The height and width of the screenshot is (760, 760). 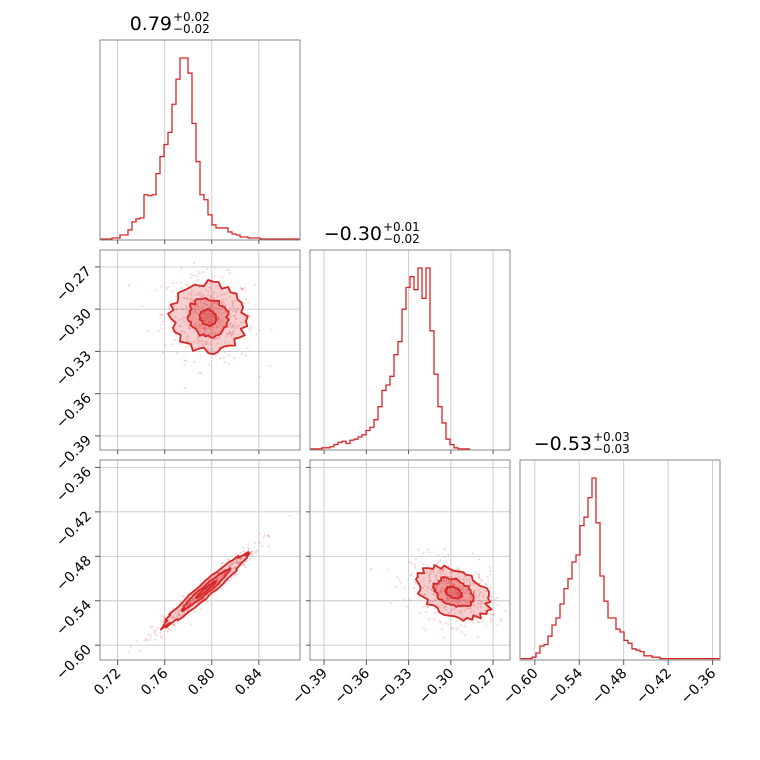 I want to click on y-tick-label: −0.39, so click(x=74, y=453).